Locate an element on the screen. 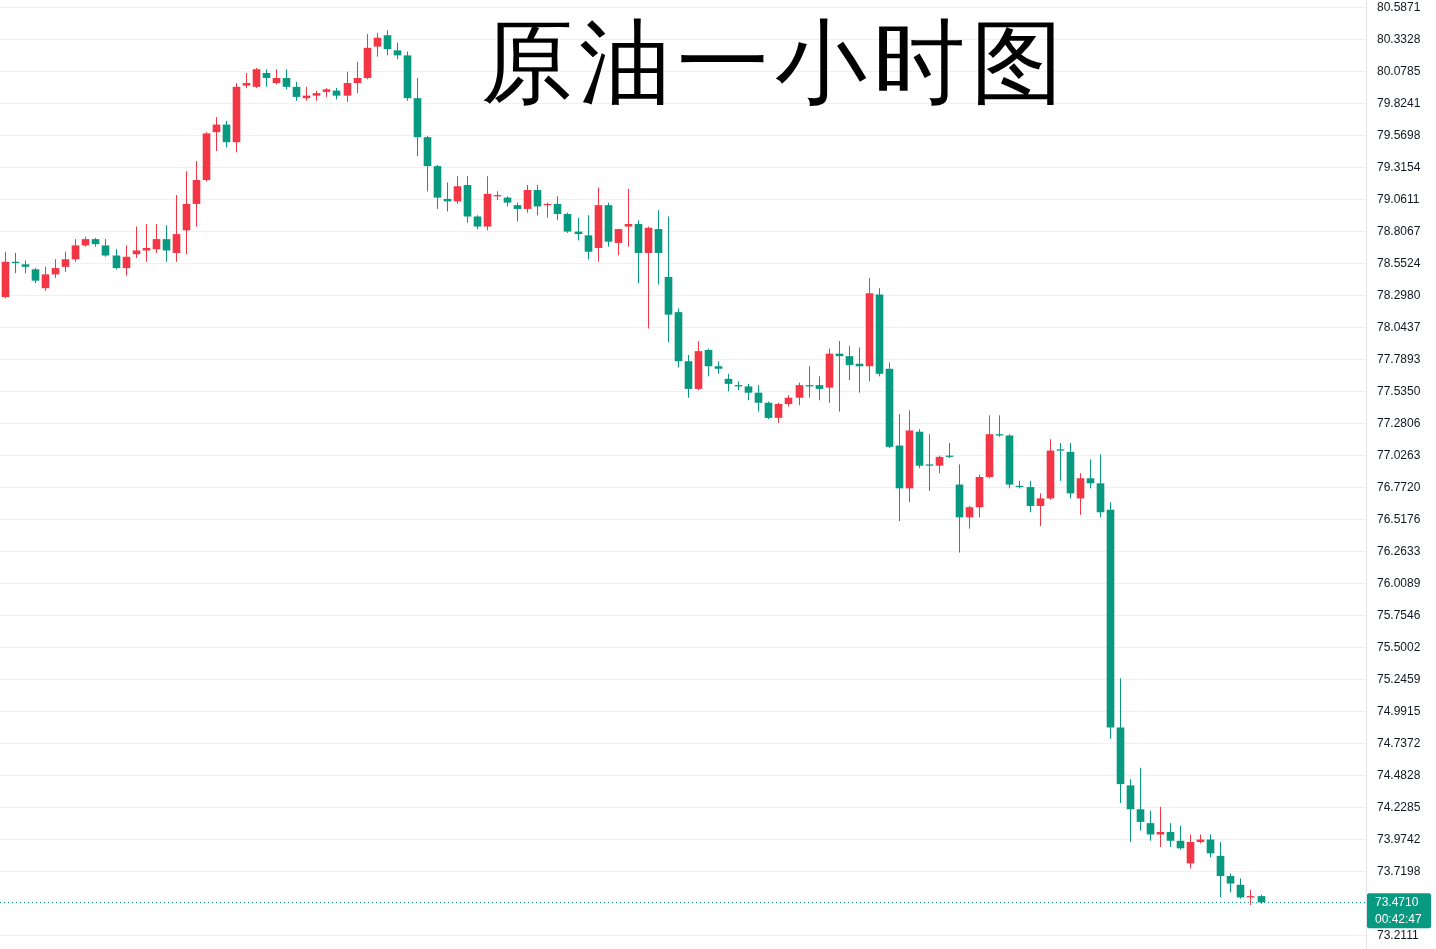 The image size is (1436, 949). y-tick-label: 75.2459 is located at coordinates (1399, 678).